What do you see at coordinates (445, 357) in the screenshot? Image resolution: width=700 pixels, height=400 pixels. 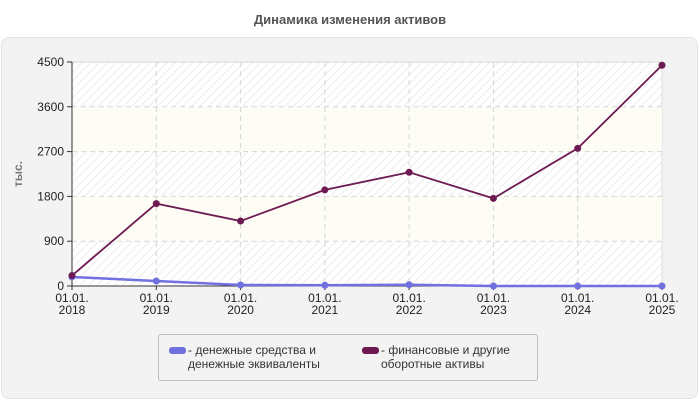 I see `legend-label-financial: - финансовые и другие оборотные активы` at bounding box center [445, 357].